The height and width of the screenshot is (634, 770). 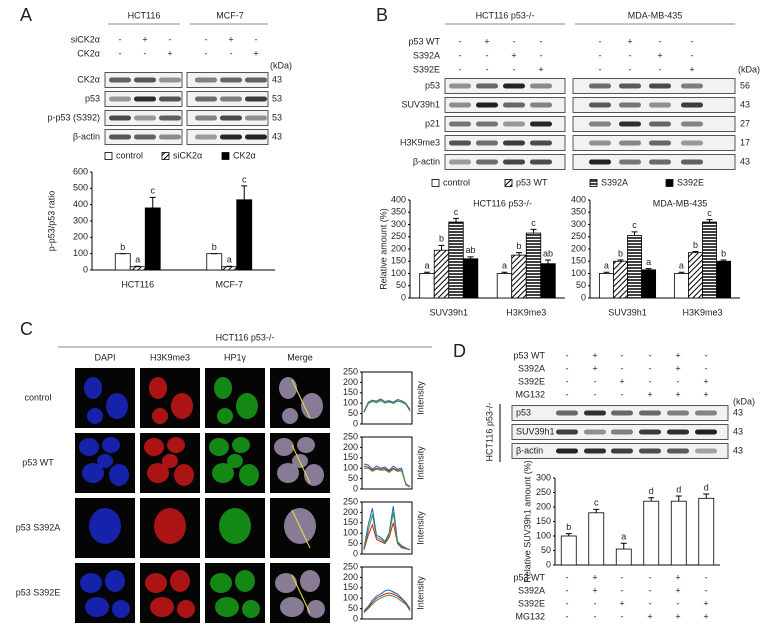 What do you see at coordinates (532, 182) in the screenshot?
I see `legend-label: p53 WT` at bounding box center [532, 182].